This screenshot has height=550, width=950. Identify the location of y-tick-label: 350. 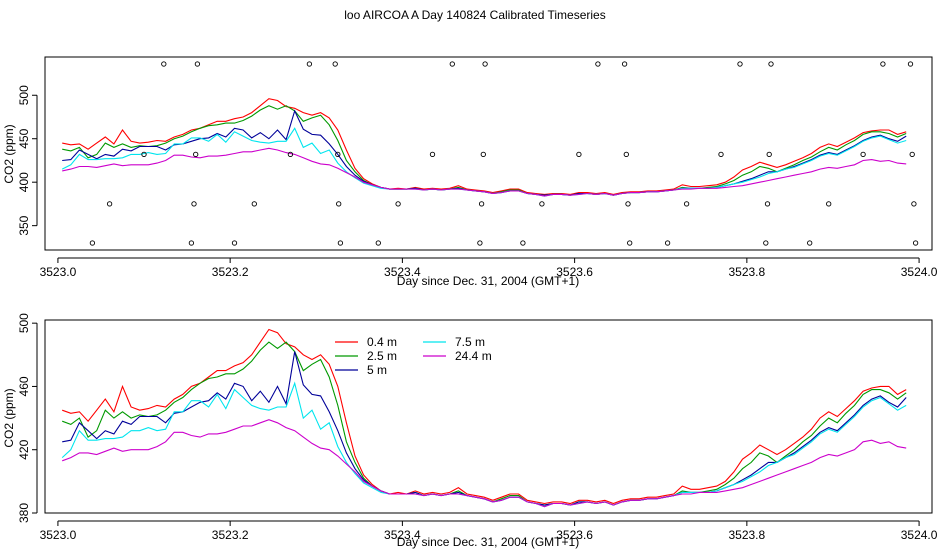
(24, 225).